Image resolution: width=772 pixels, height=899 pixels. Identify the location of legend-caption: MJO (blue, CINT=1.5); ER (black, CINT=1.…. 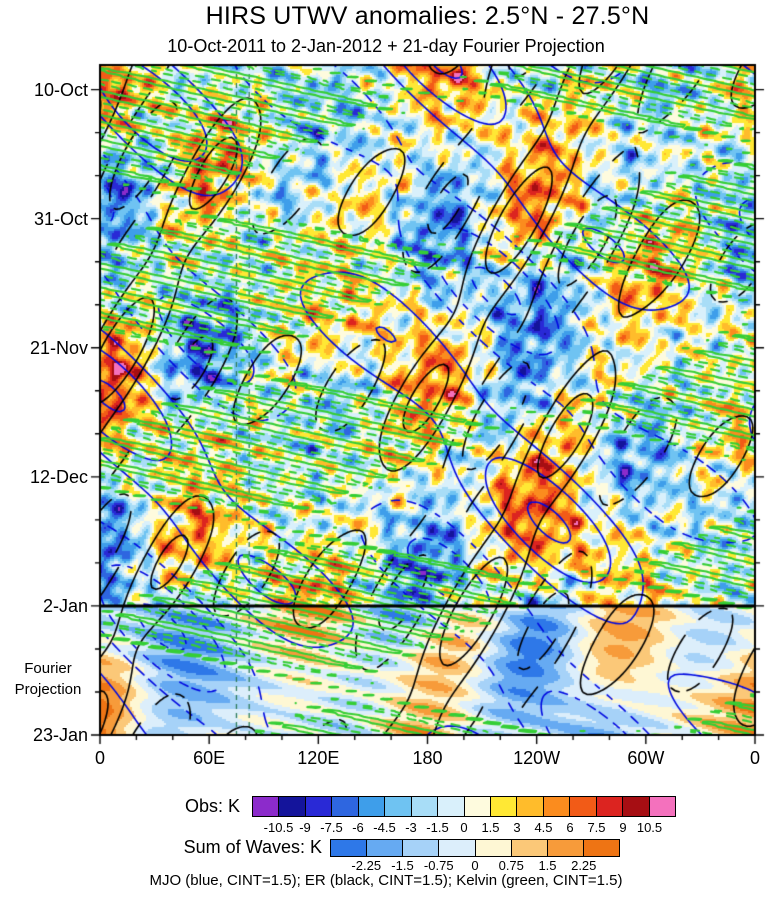
(386, 880).